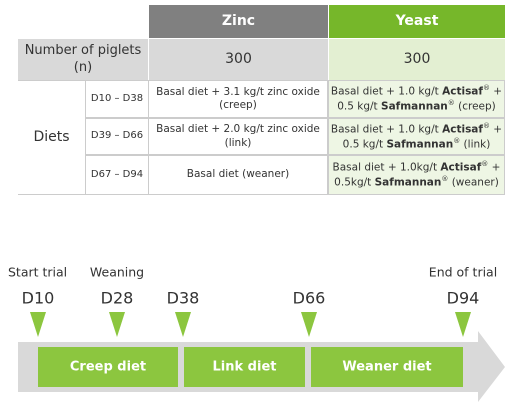 This screenshot has width=512, height=405. I want to click on period: D10 – D38, so click(116, 99).